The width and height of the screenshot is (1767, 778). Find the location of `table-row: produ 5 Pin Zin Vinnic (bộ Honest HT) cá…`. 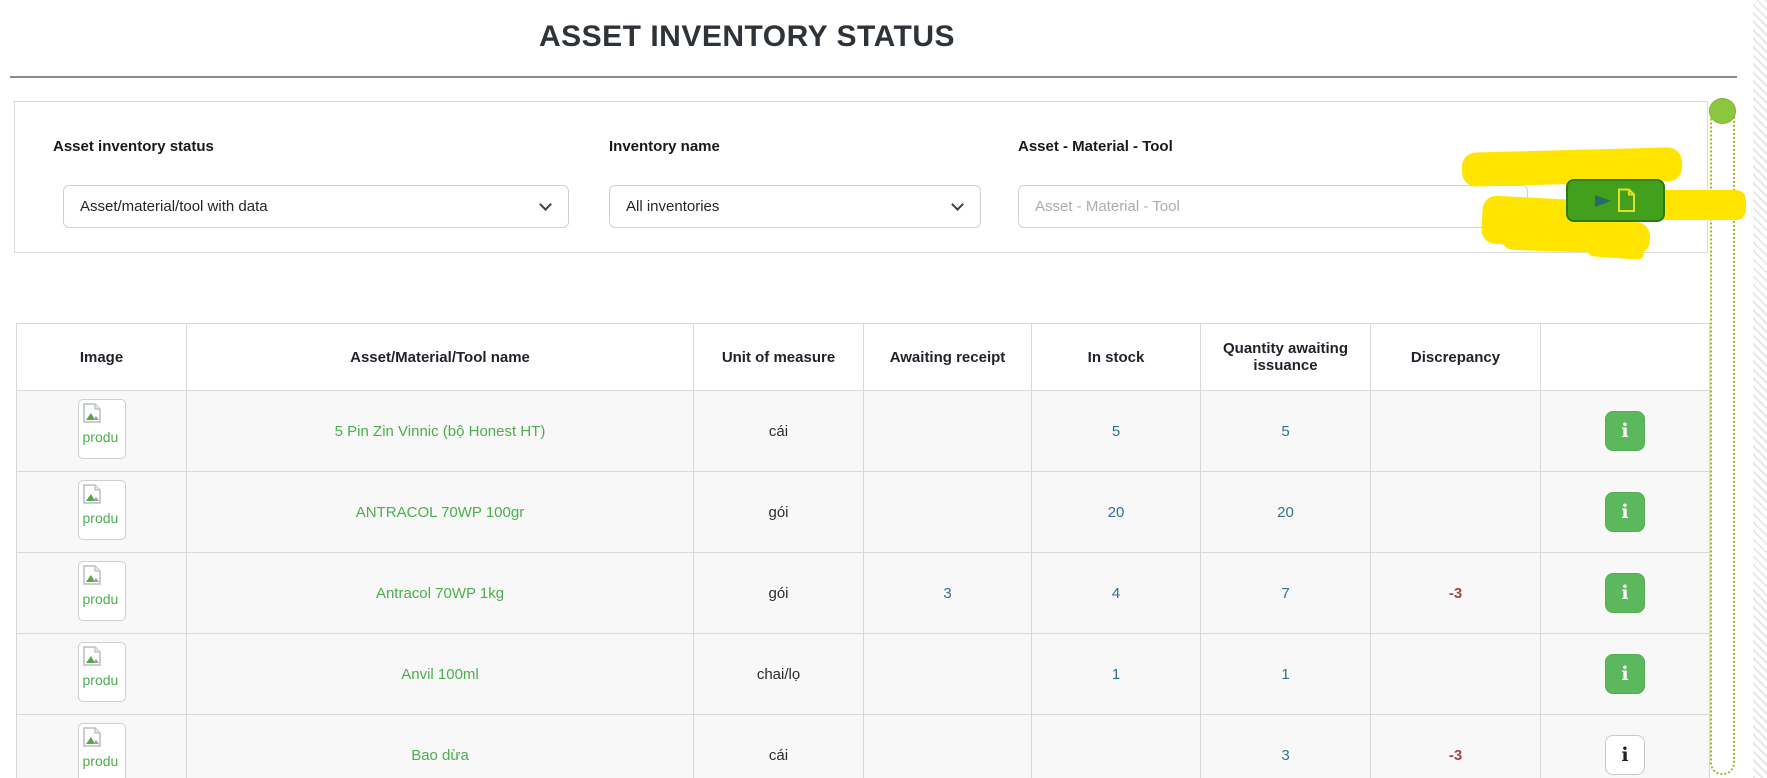

table-row: produ 5 Pin Zin Vinnic (bộ Honest HT) cá… is located at coordinates (863, 431).